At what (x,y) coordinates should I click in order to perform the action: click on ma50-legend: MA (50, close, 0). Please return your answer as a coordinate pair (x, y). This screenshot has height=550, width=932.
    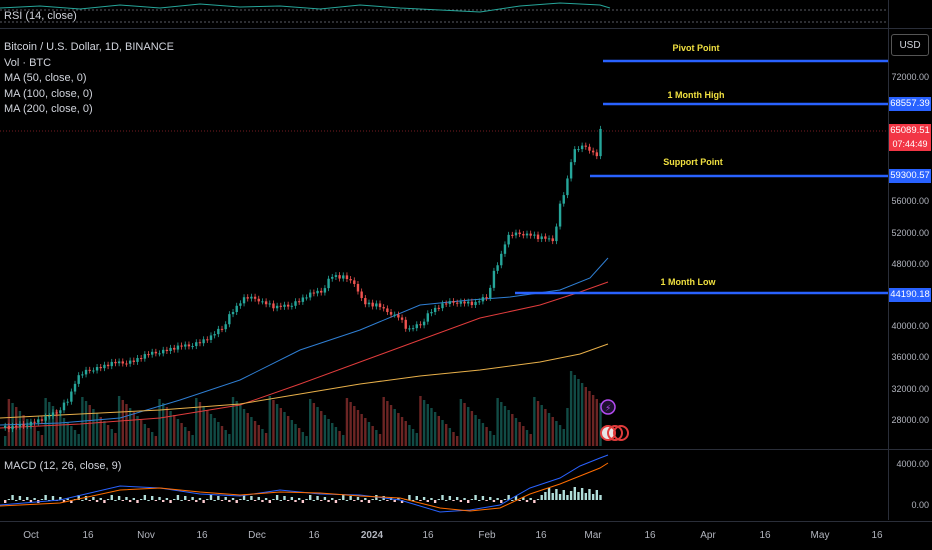
    Looking at the image, I should click on (45, 78).